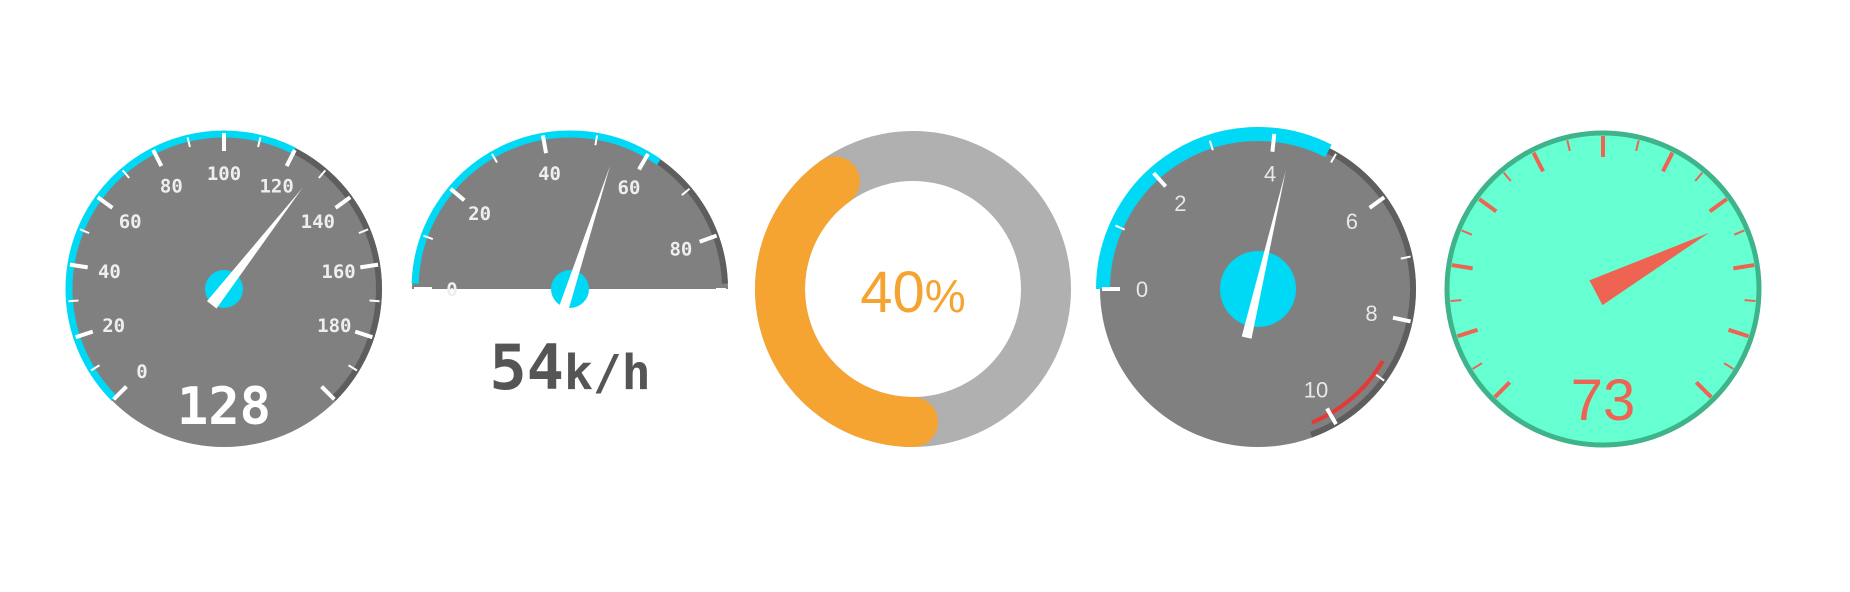 This screenshot has width=1850, height=592. I want to click on speedometer-tick-label: 100, so click(224, 174).